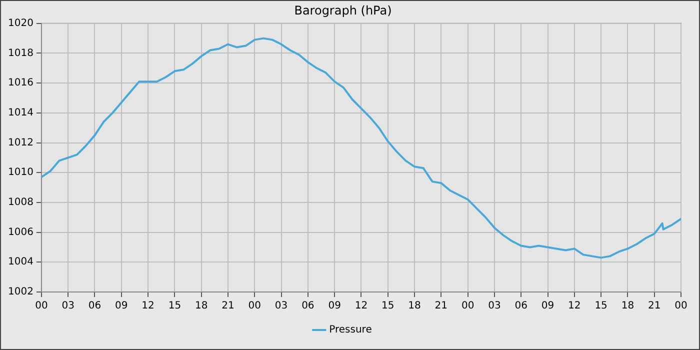  I want to click on y-tick-label: 1006, so click(21, 232).